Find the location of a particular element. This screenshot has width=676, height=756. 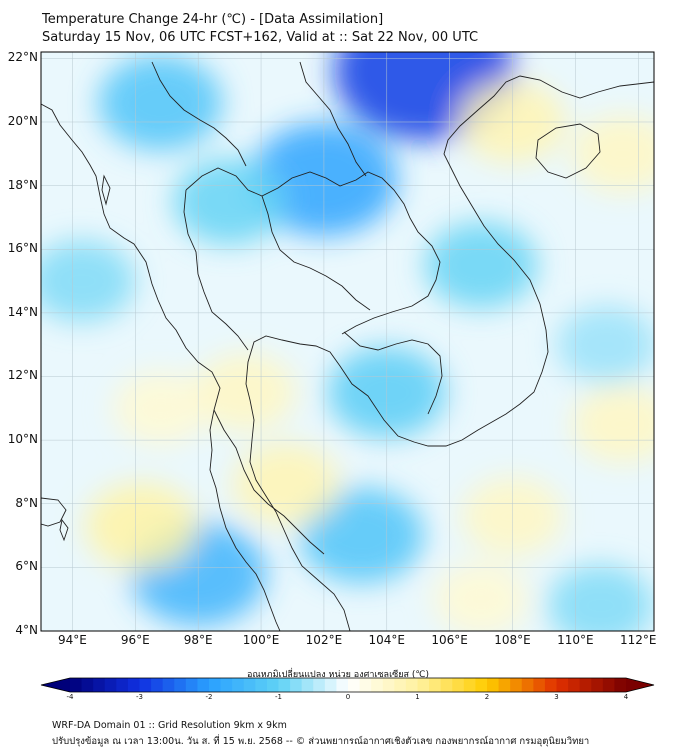

colorbar-tick-label: 4 is located at coordinates (626, 697).